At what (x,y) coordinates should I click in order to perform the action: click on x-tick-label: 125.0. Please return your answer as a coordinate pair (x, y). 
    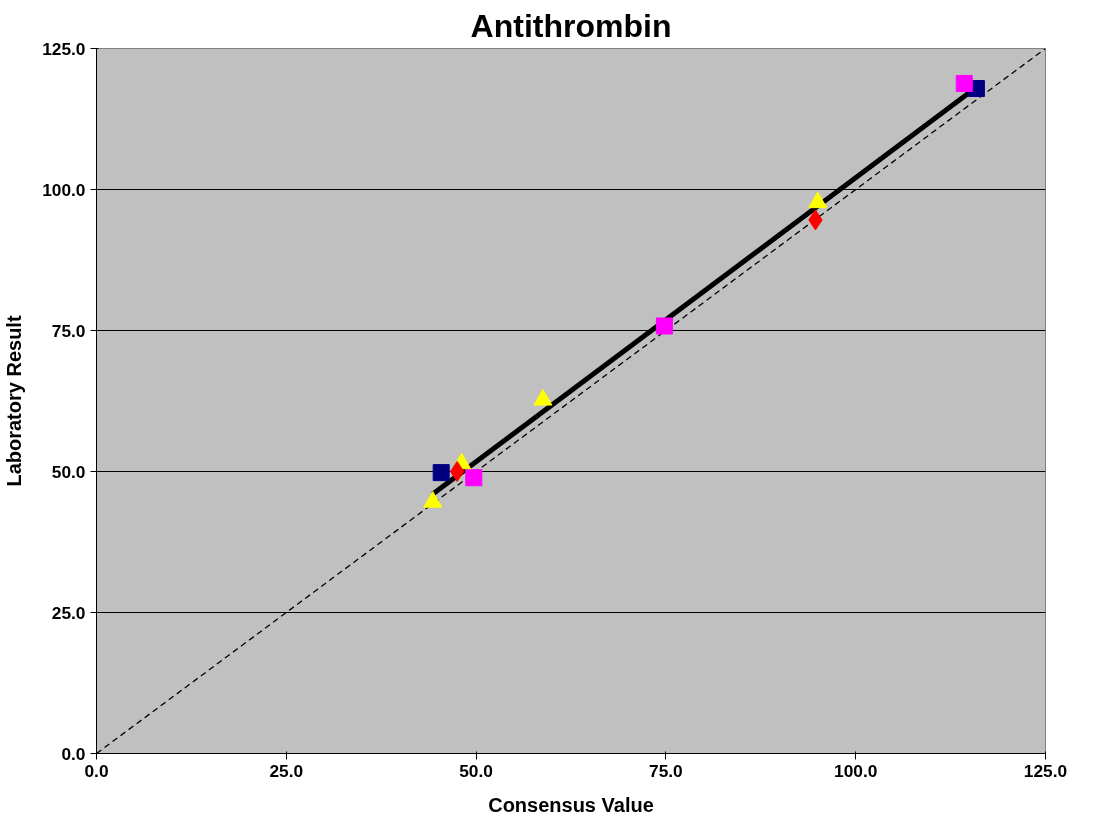
    Looking at the image, I should click on (1045, 770).